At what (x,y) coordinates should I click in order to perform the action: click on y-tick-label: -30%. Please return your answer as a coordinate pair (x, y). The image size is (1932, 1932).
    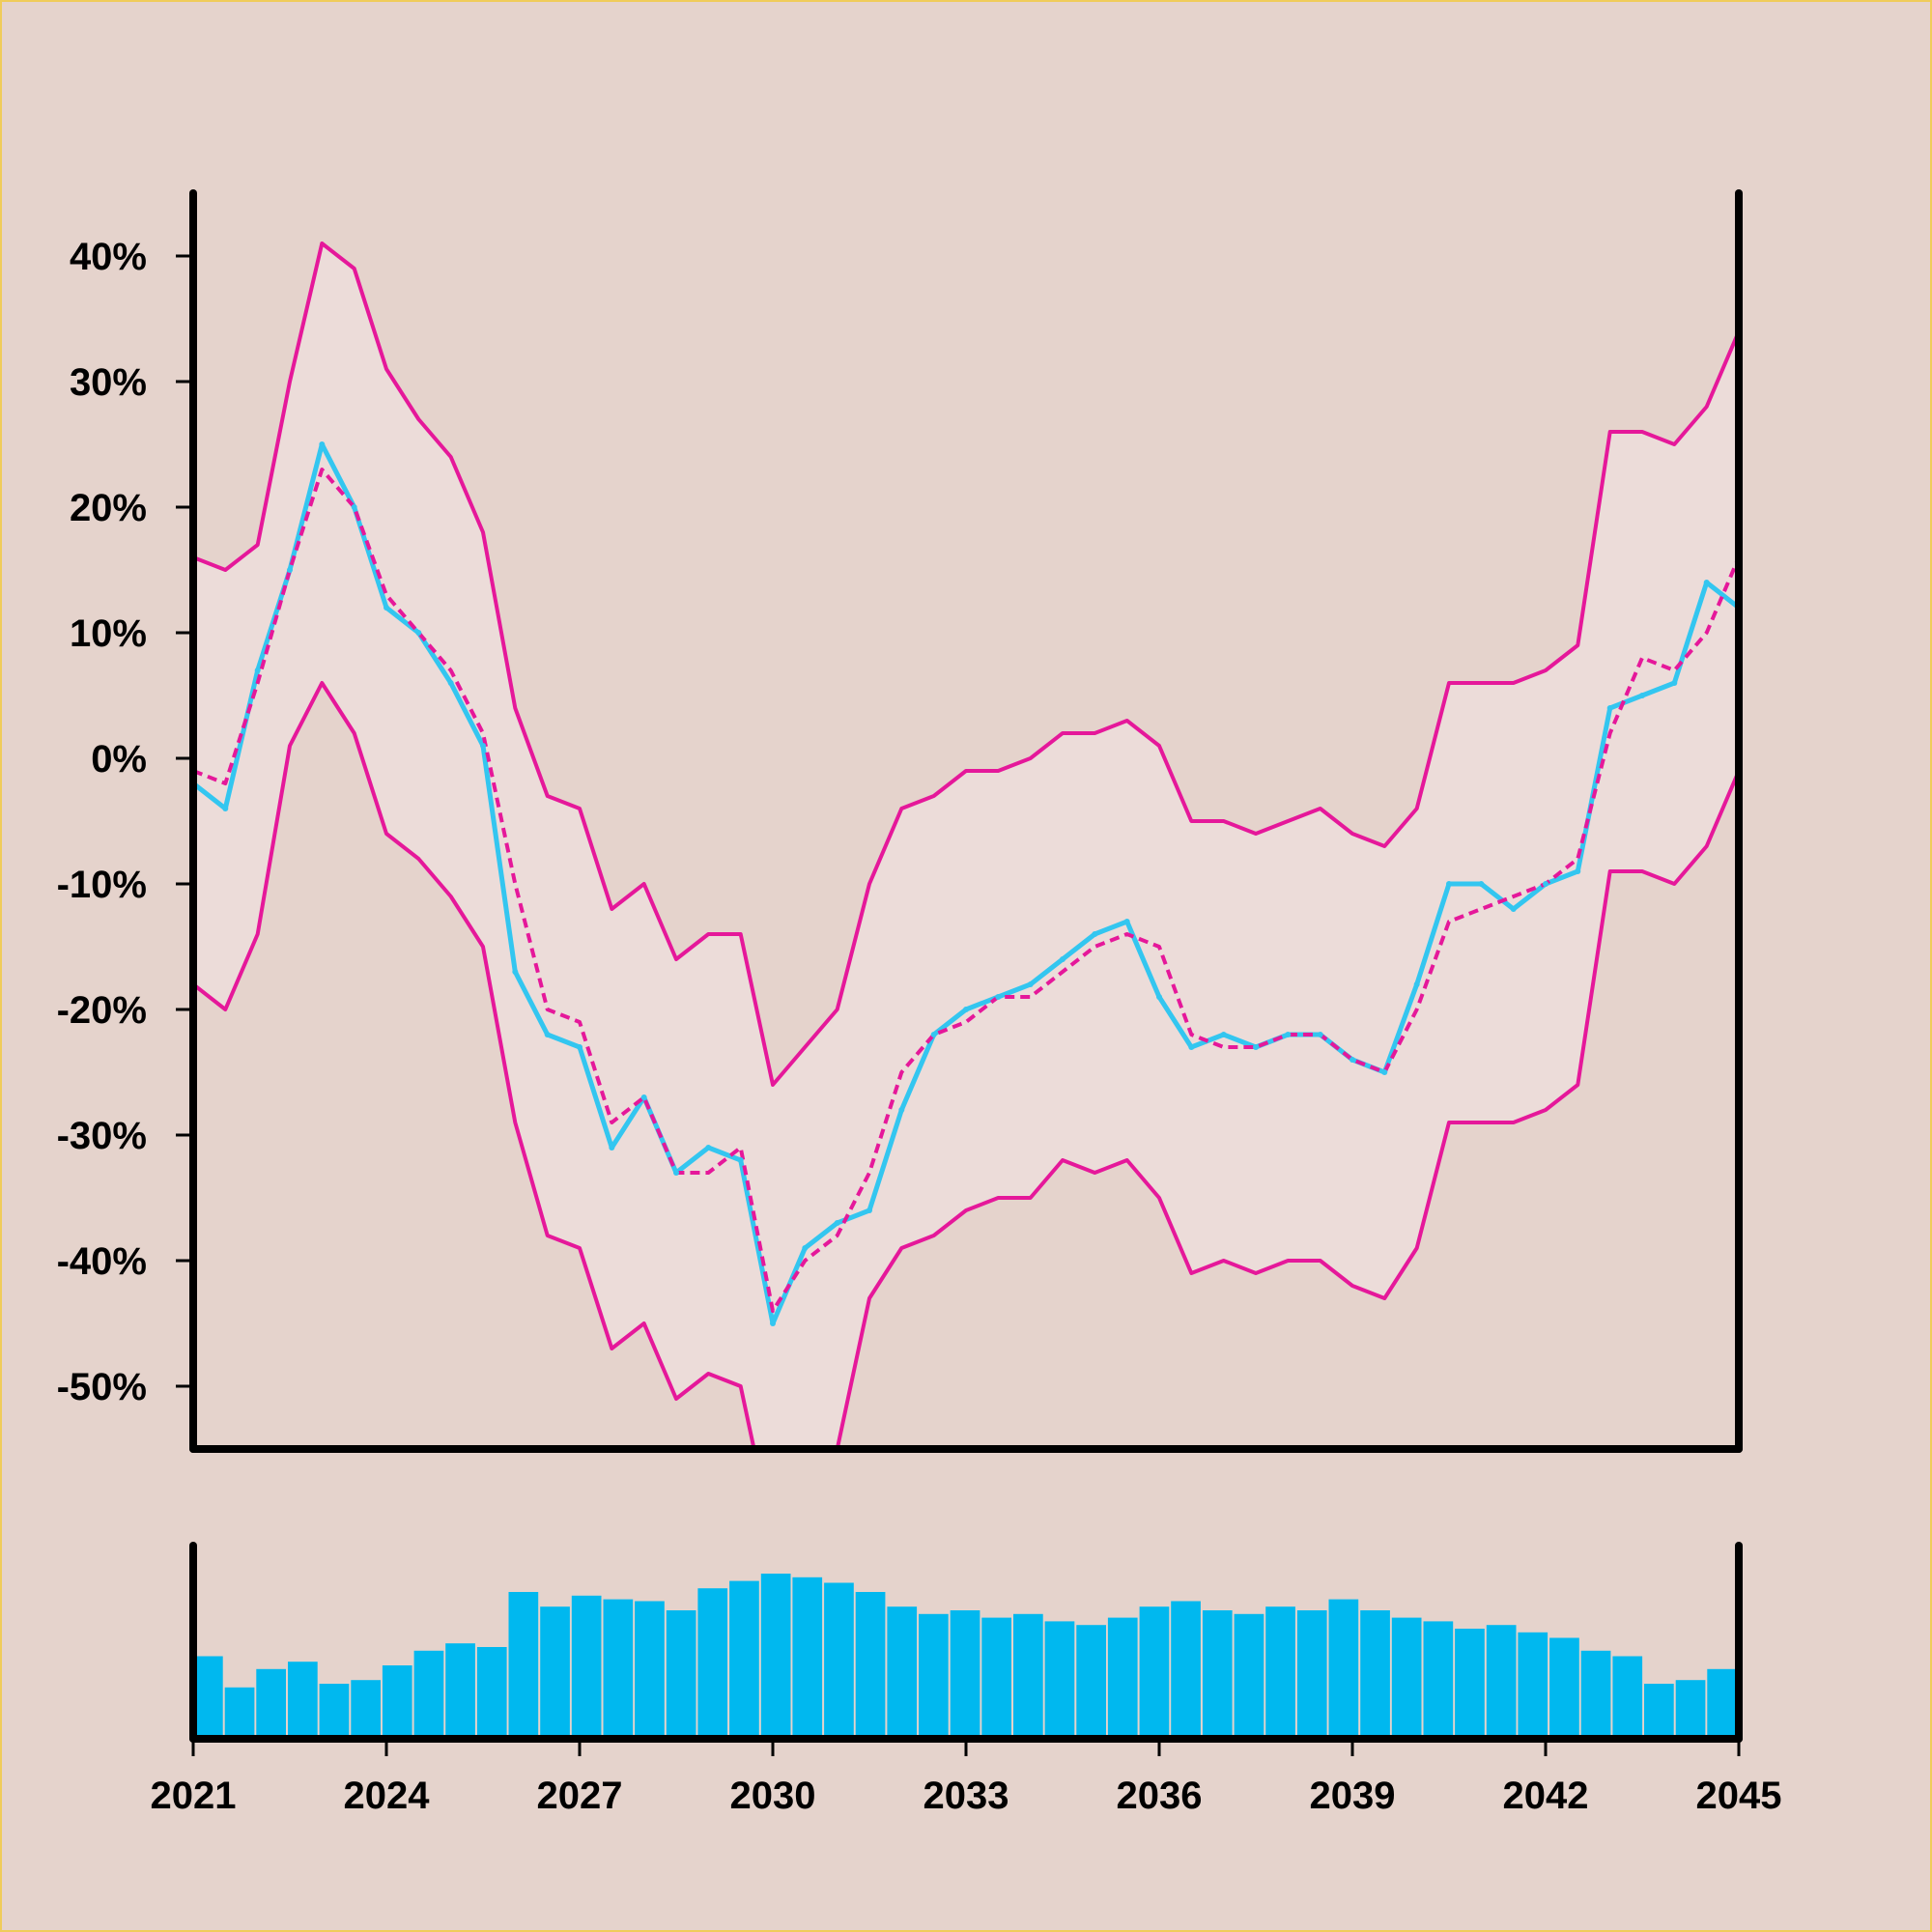
    Looking at the image, I should click on (102, 1136).